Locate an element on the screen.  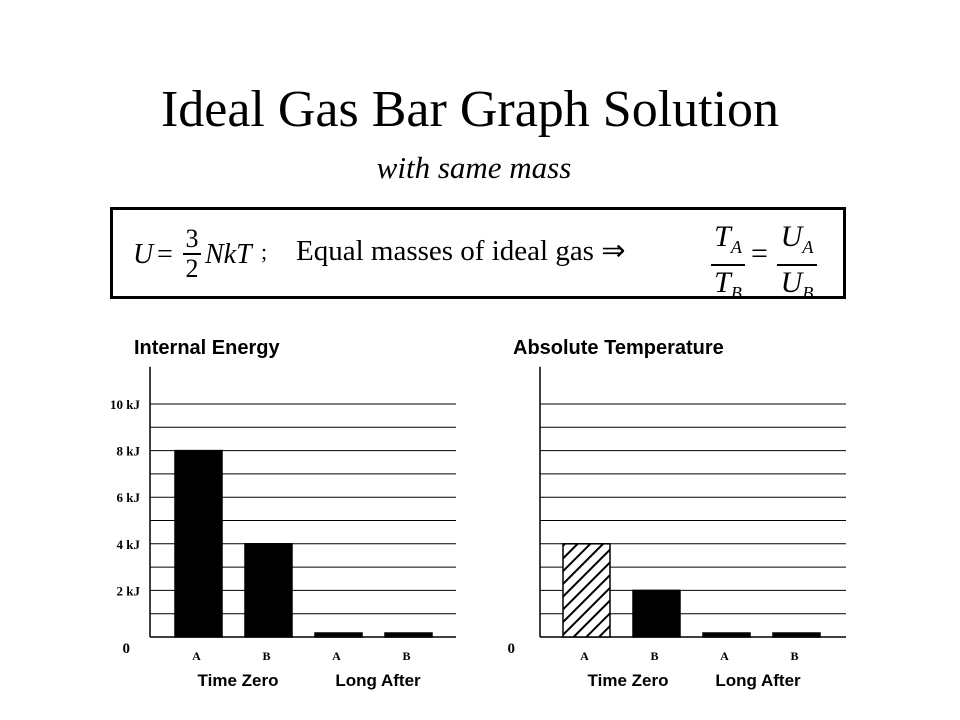
y-tick-label: 10 kJ is located at coordinates (125, 404).